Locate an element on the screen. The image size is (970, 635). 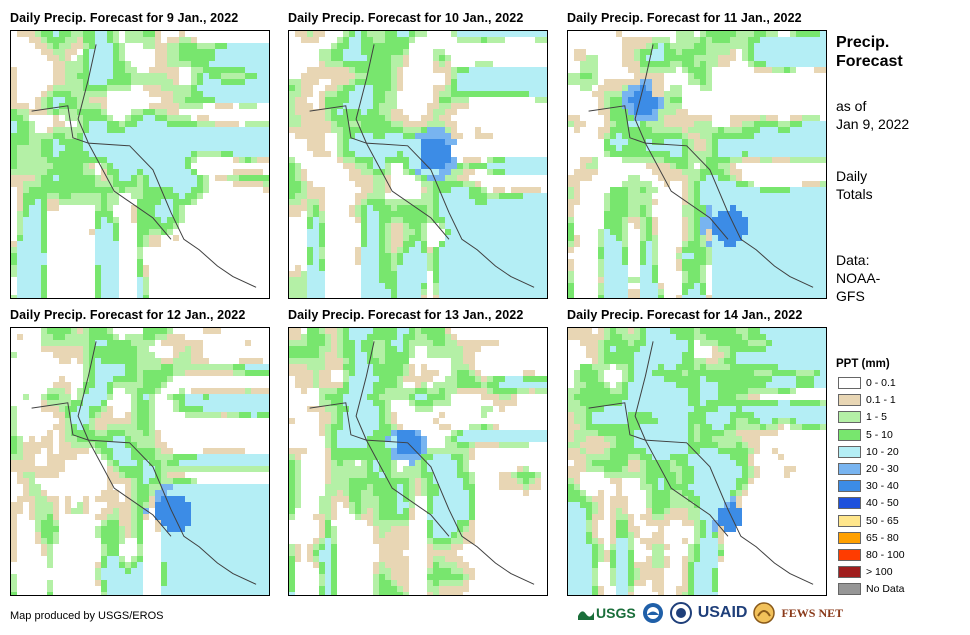
usaid-seal is located at coordinates (680, 613).